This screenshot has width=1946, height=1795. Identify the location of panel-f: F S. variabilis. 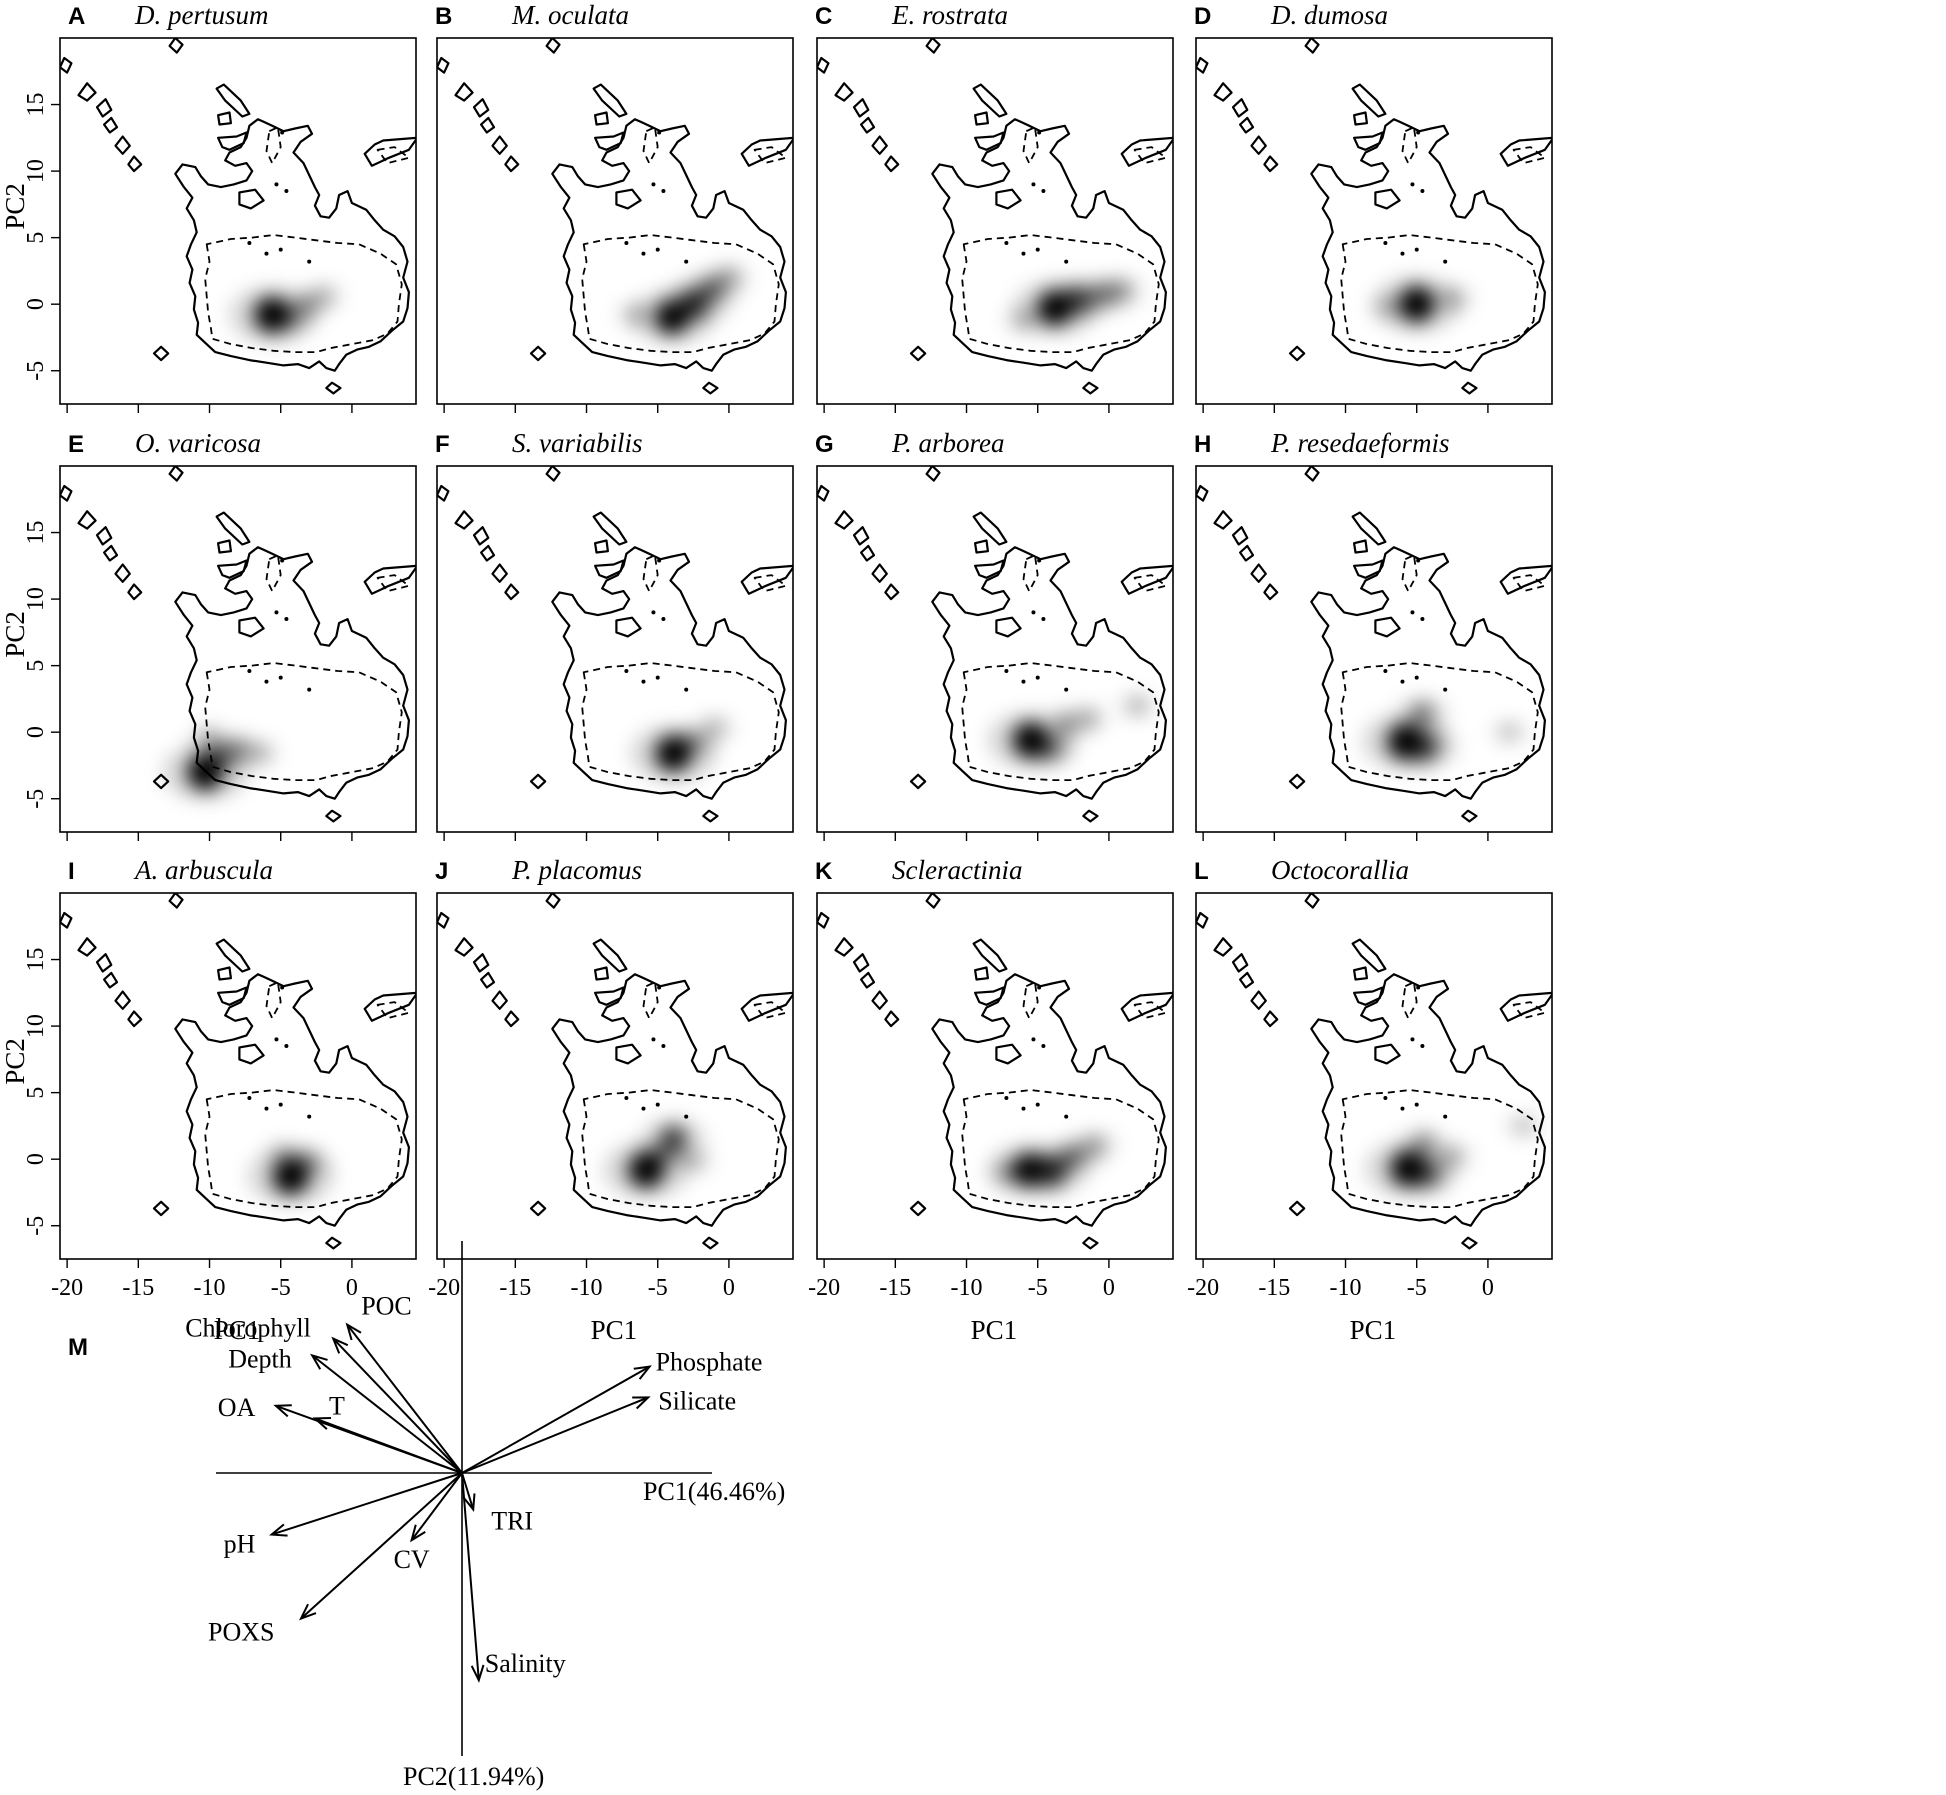
(614, 634).